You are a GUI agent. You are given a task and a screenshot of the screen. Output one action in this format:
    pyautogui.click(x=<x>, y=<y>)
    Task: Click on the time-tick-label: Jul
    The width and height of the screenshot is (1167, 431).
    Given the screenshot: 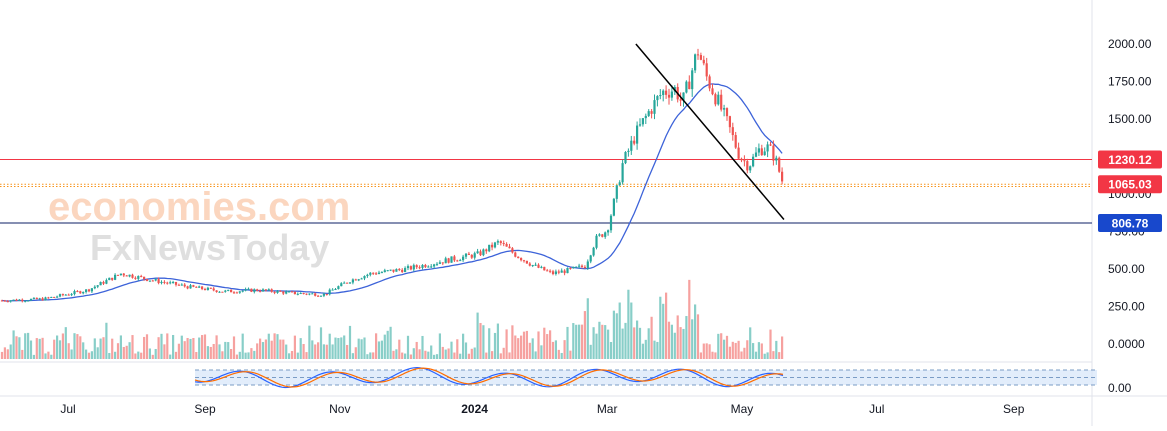 What is the action you would take?
    pyautogui.click(x=876, y=409)
    